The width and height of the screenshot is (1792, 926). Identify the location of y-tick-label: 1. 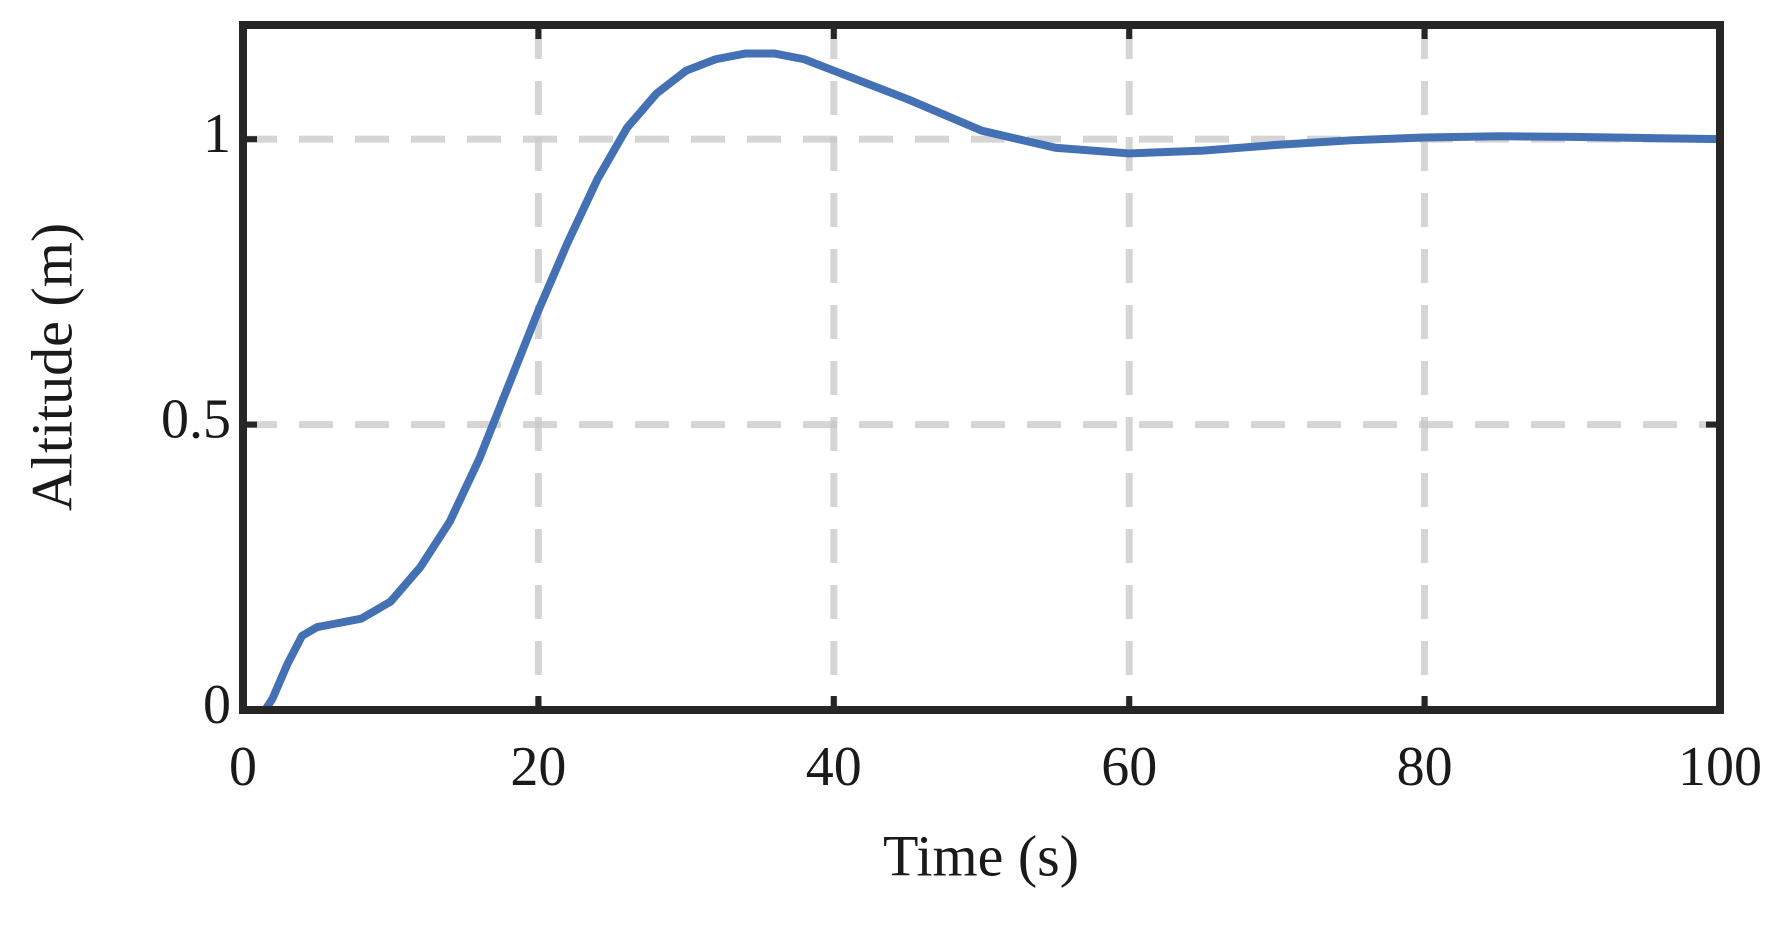
(217, 134).